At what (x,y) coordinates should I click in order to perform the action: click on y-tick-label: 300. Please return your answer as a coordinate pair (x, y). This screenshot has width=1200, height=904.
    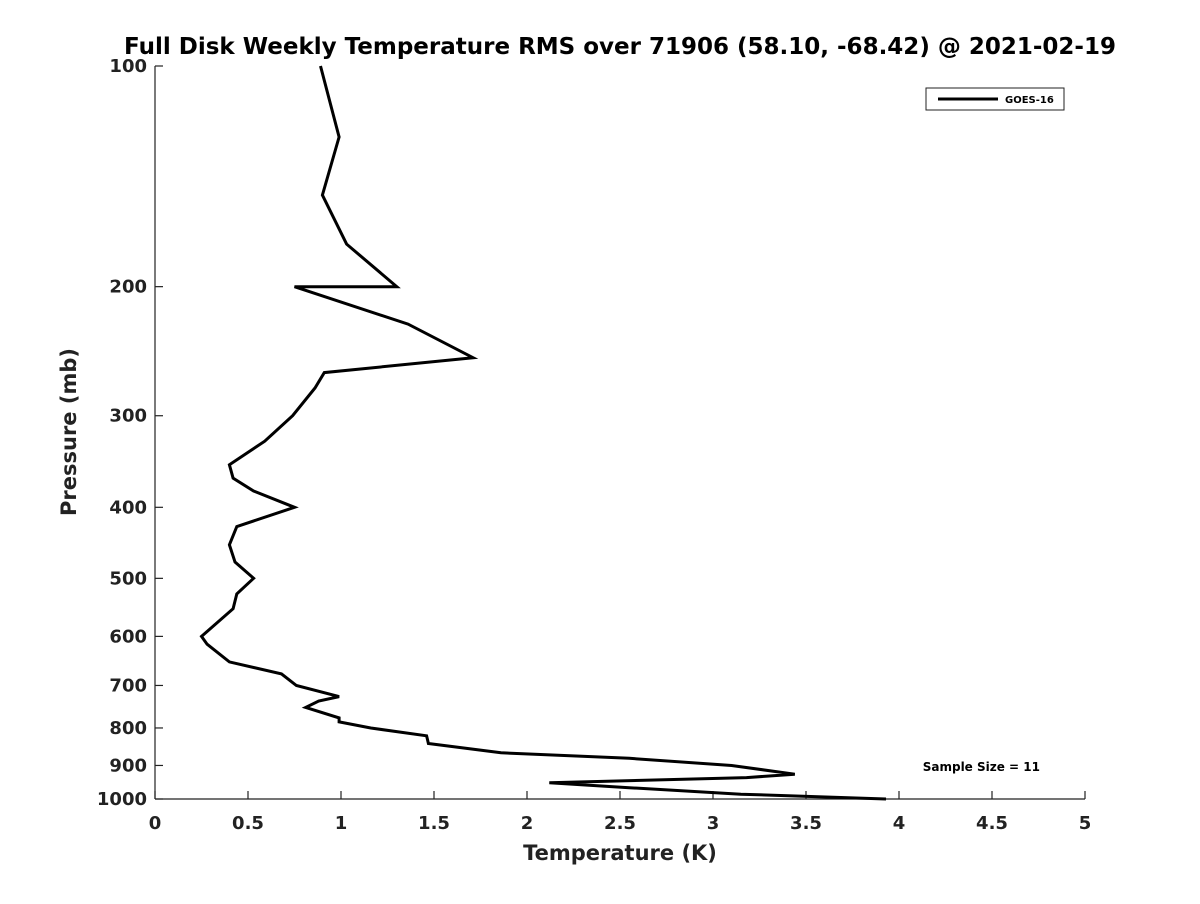
    Looking at the image, I should click on (128, 416).